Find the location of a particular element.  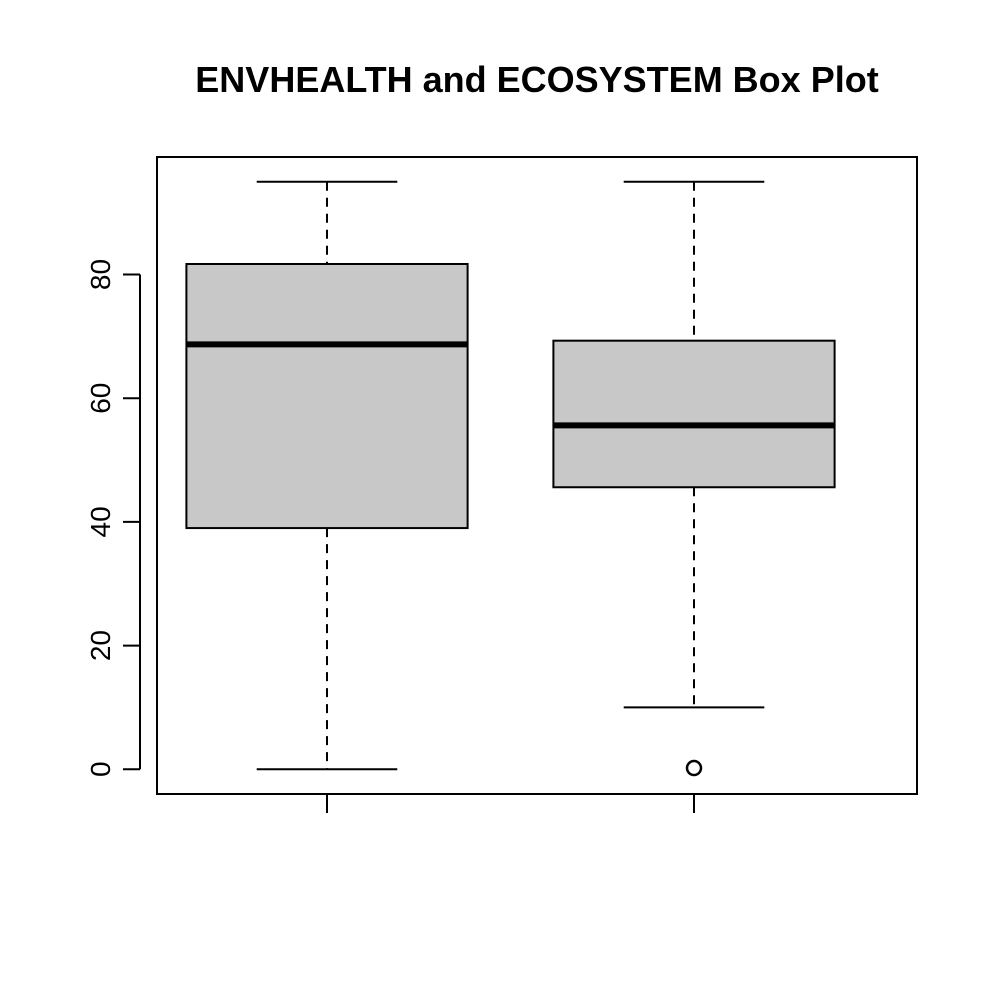

y-tick-label-2: 40 is located at coordinates (100, 521).